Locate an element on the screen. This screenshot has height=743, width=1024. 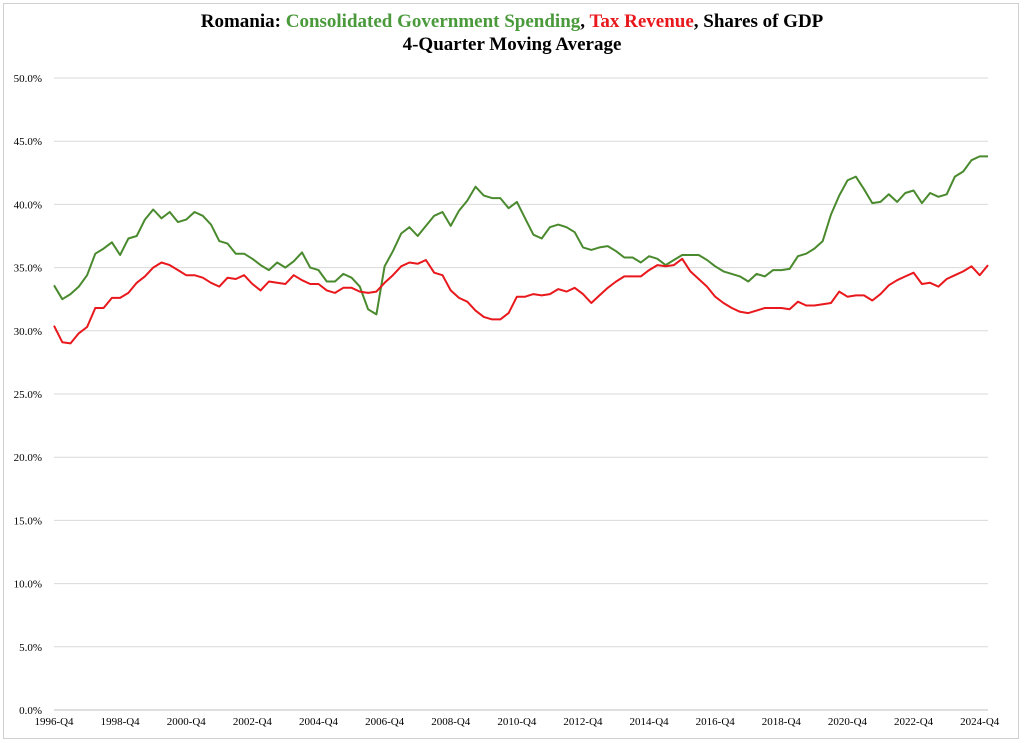
x-tick-label: 2004-Q4 is located at coordinates (319, 722).